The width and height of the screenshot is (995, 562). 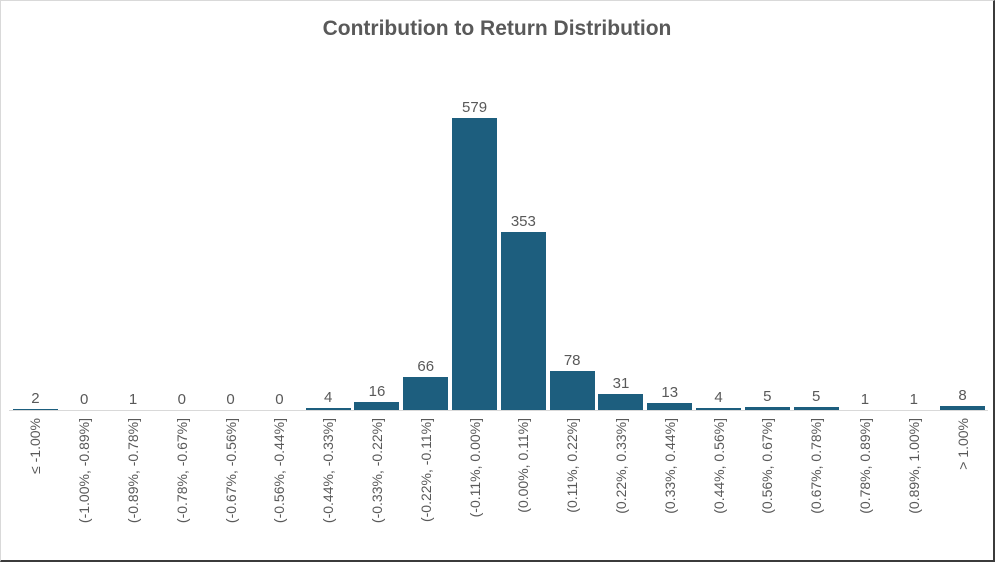 I want to click on x-tick-label: > 1.00%, so click(x=962, y=444).